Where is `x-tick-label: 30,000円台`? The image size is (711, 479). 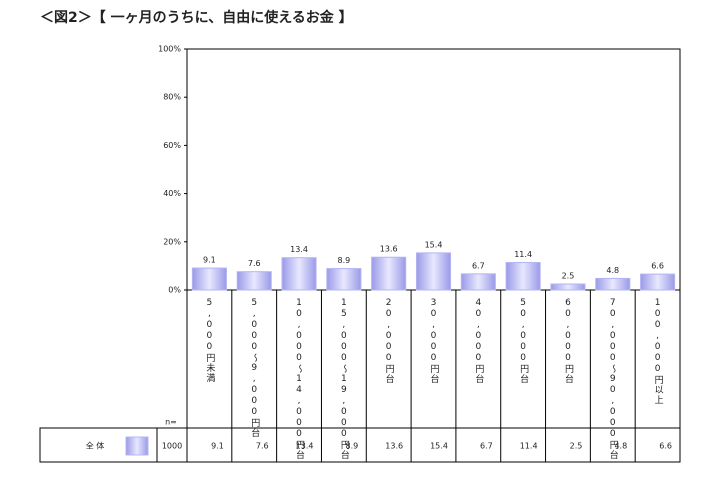 x-tick-label: 30,000円台 is located at coordinates (434, 341).